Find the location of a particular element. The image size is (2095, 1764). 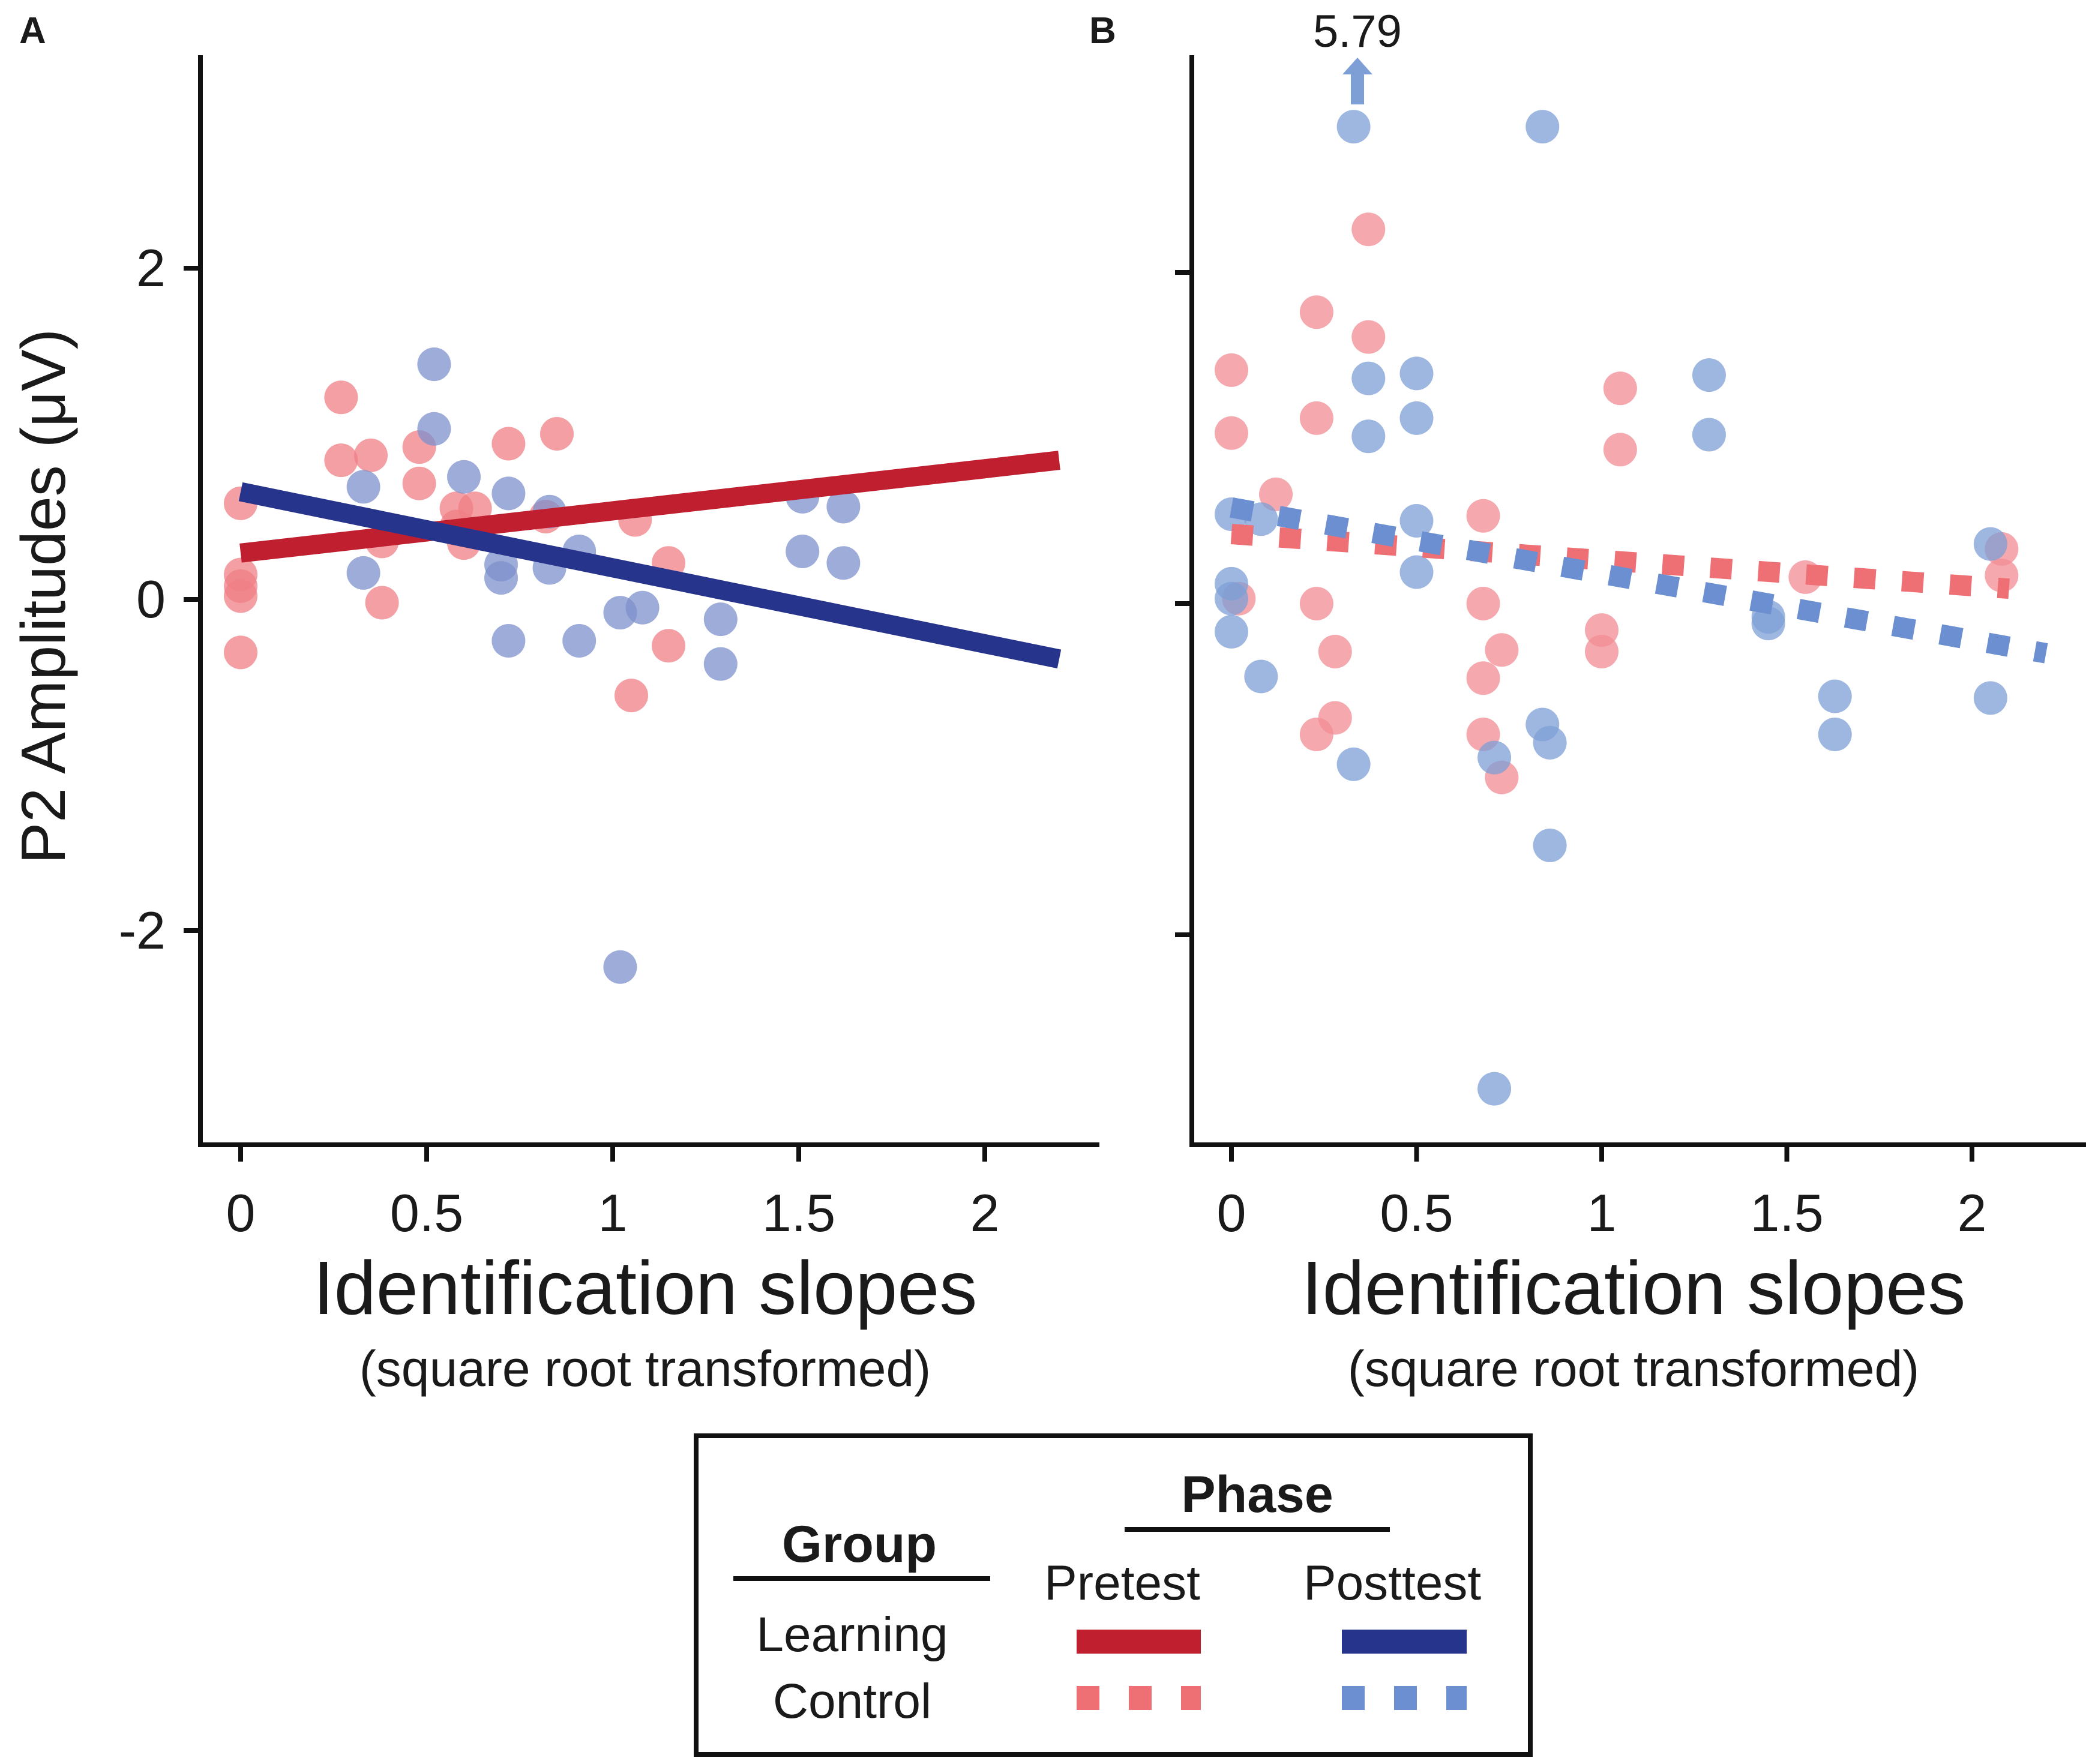

offscale-arrow-head is located at coordinates (1357, 66).